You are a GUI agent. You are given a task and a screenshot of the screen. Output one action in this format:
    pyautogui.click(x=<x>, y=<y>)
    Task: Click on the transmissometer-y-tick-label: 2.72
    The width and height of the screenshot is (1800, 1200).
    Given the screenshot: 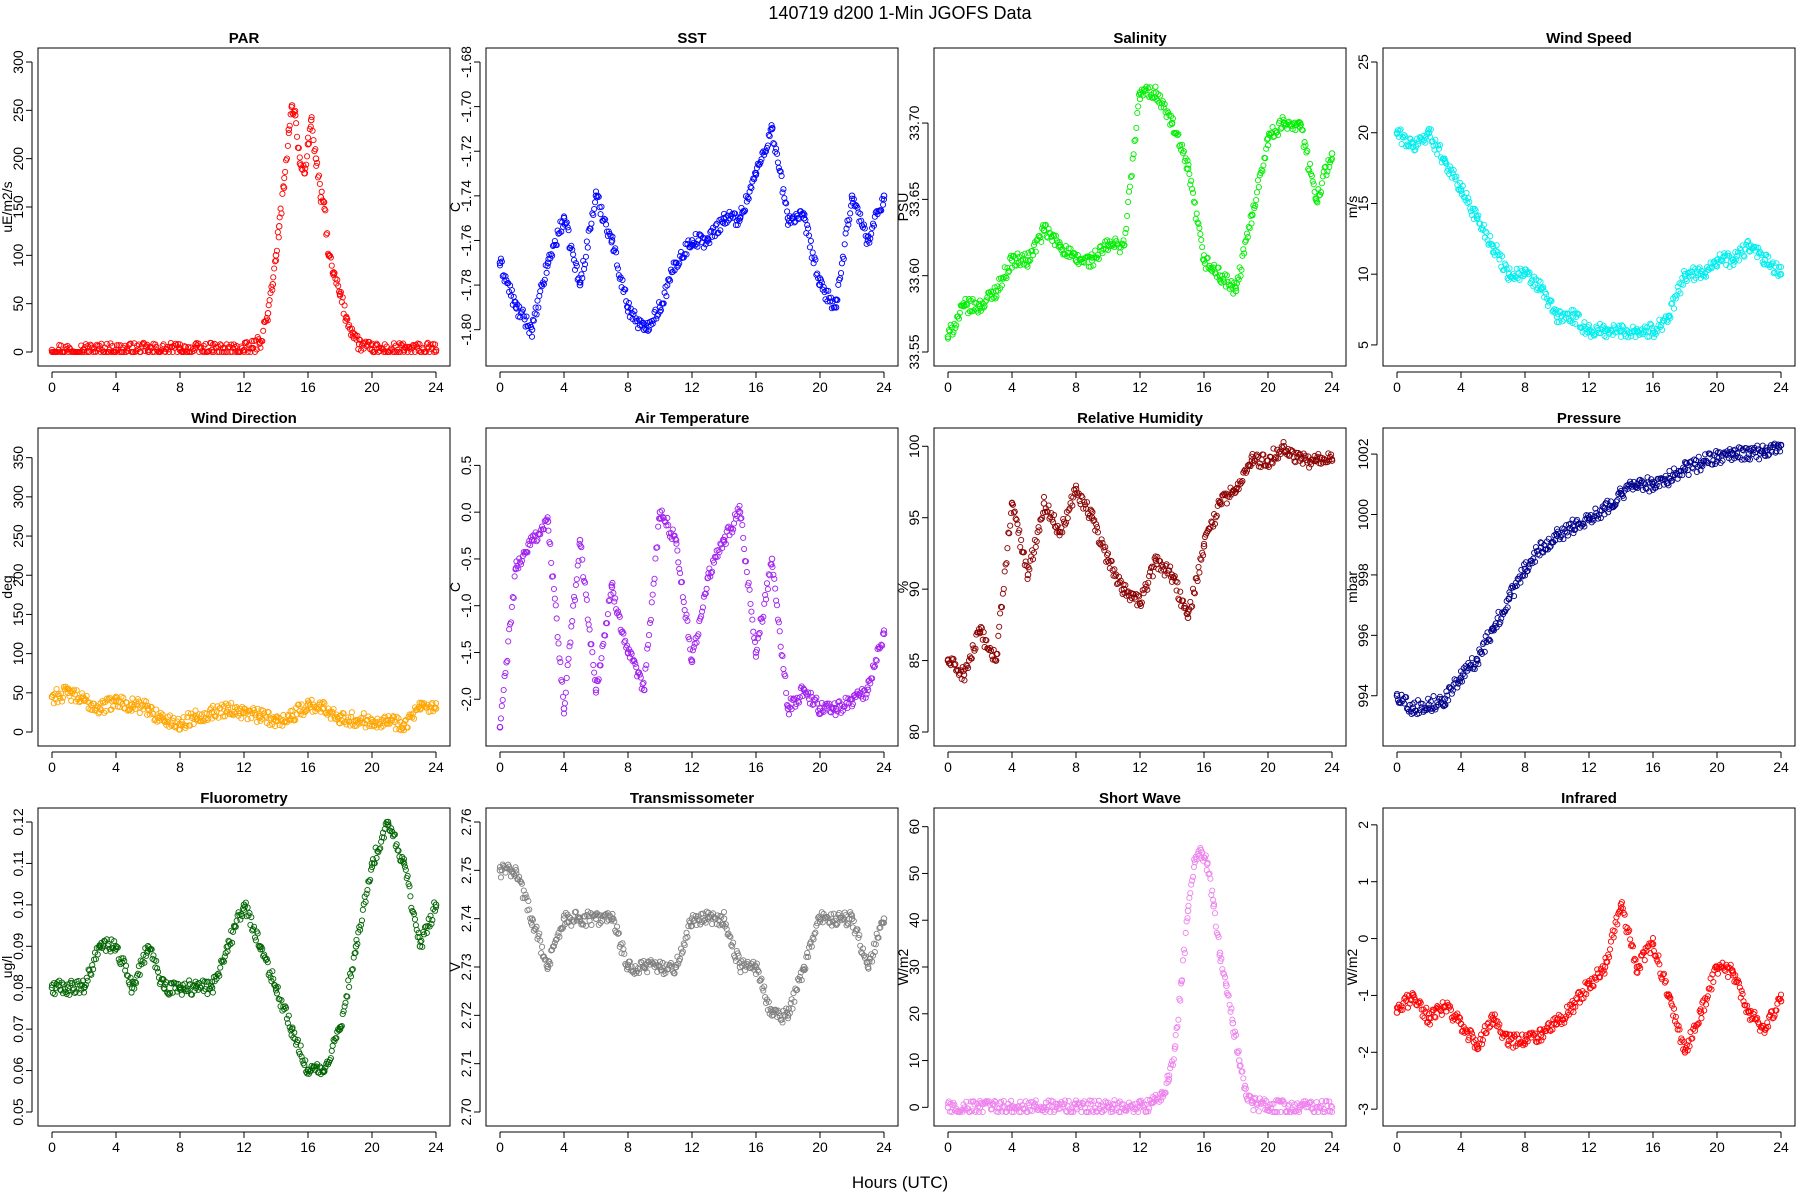 What is the action you would take?
    pyautogui.click(x=466, y=1014)
    